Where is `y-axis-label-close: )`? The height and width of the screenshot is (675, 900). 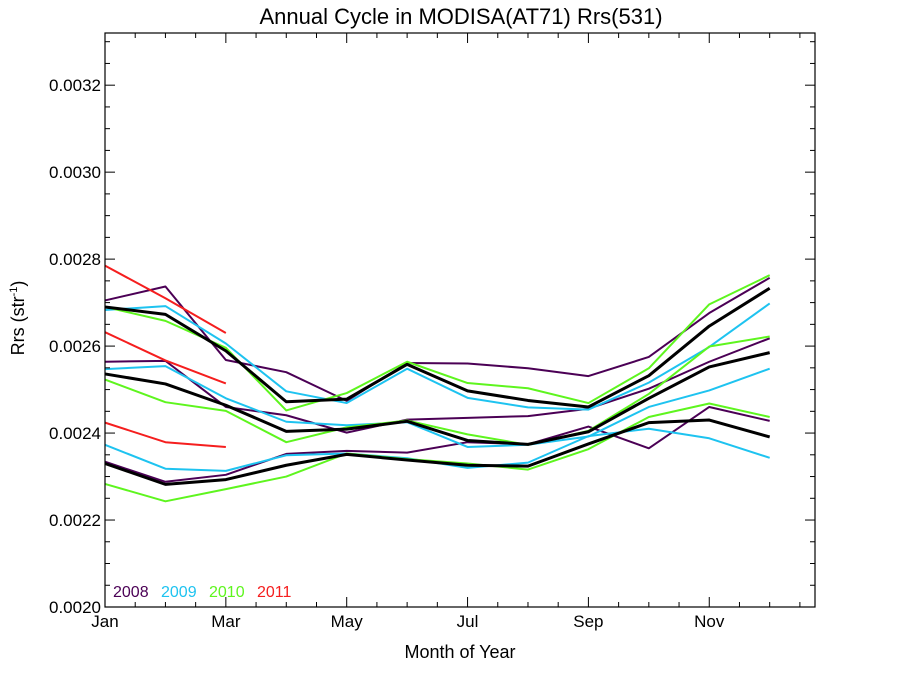 y-axis-label-close: ) is located at coordinates (18, 284).